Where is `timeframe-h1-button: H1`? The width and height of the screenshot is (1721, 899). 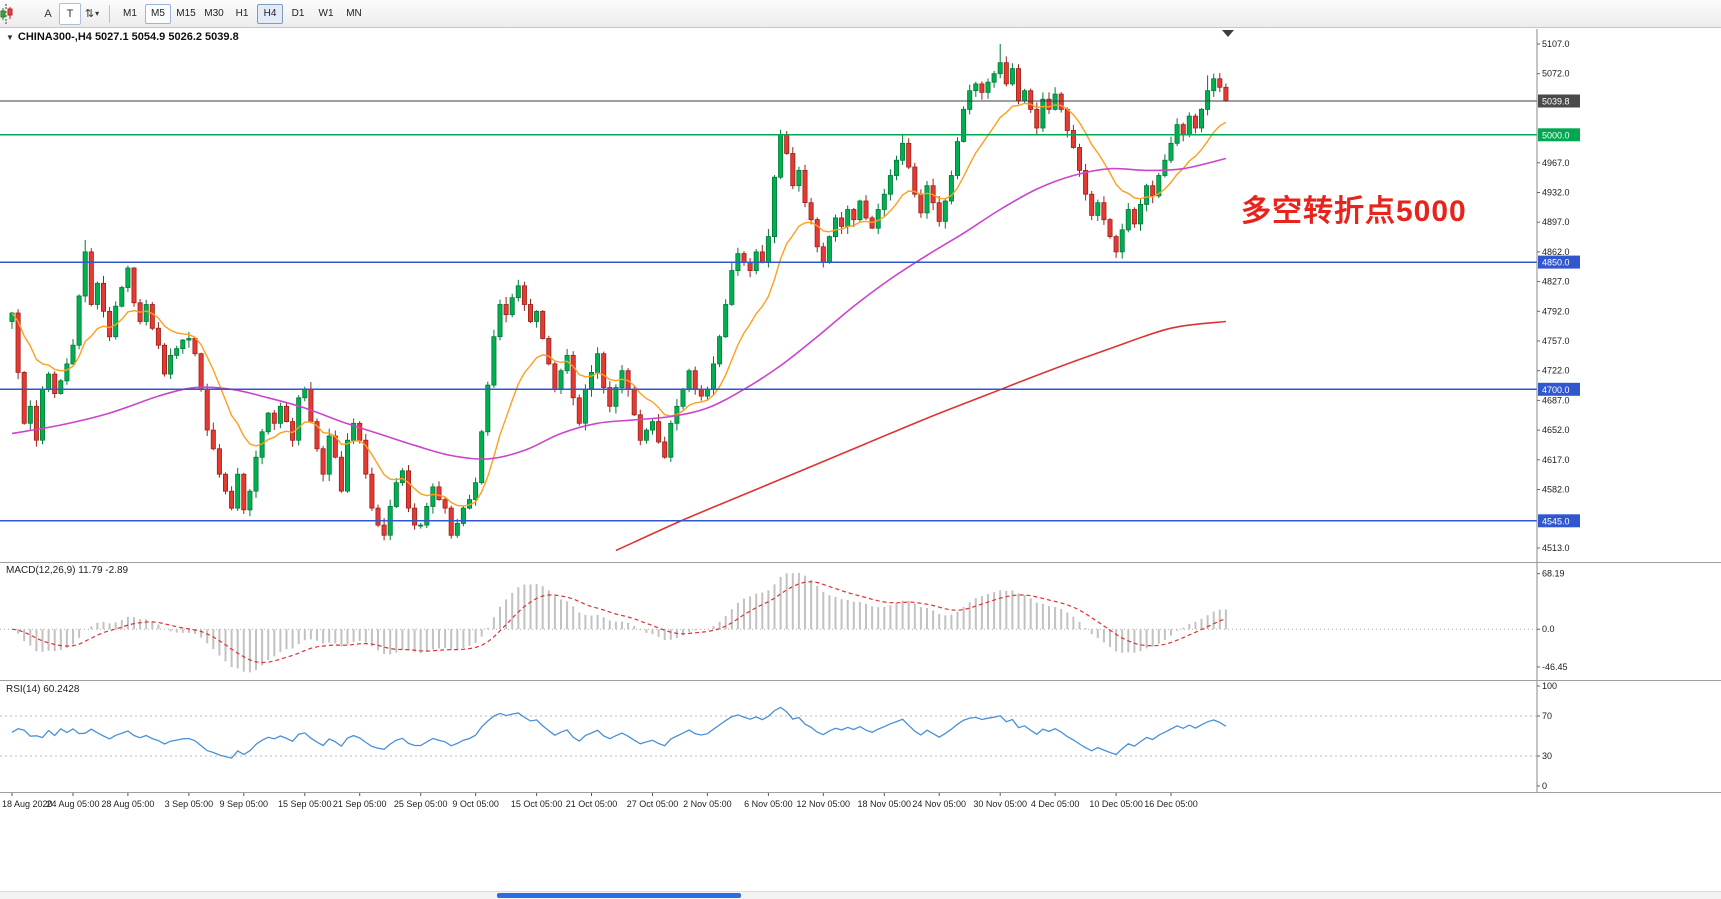 timeframe-h1-button: H1 is located at coordinates (242, 13).